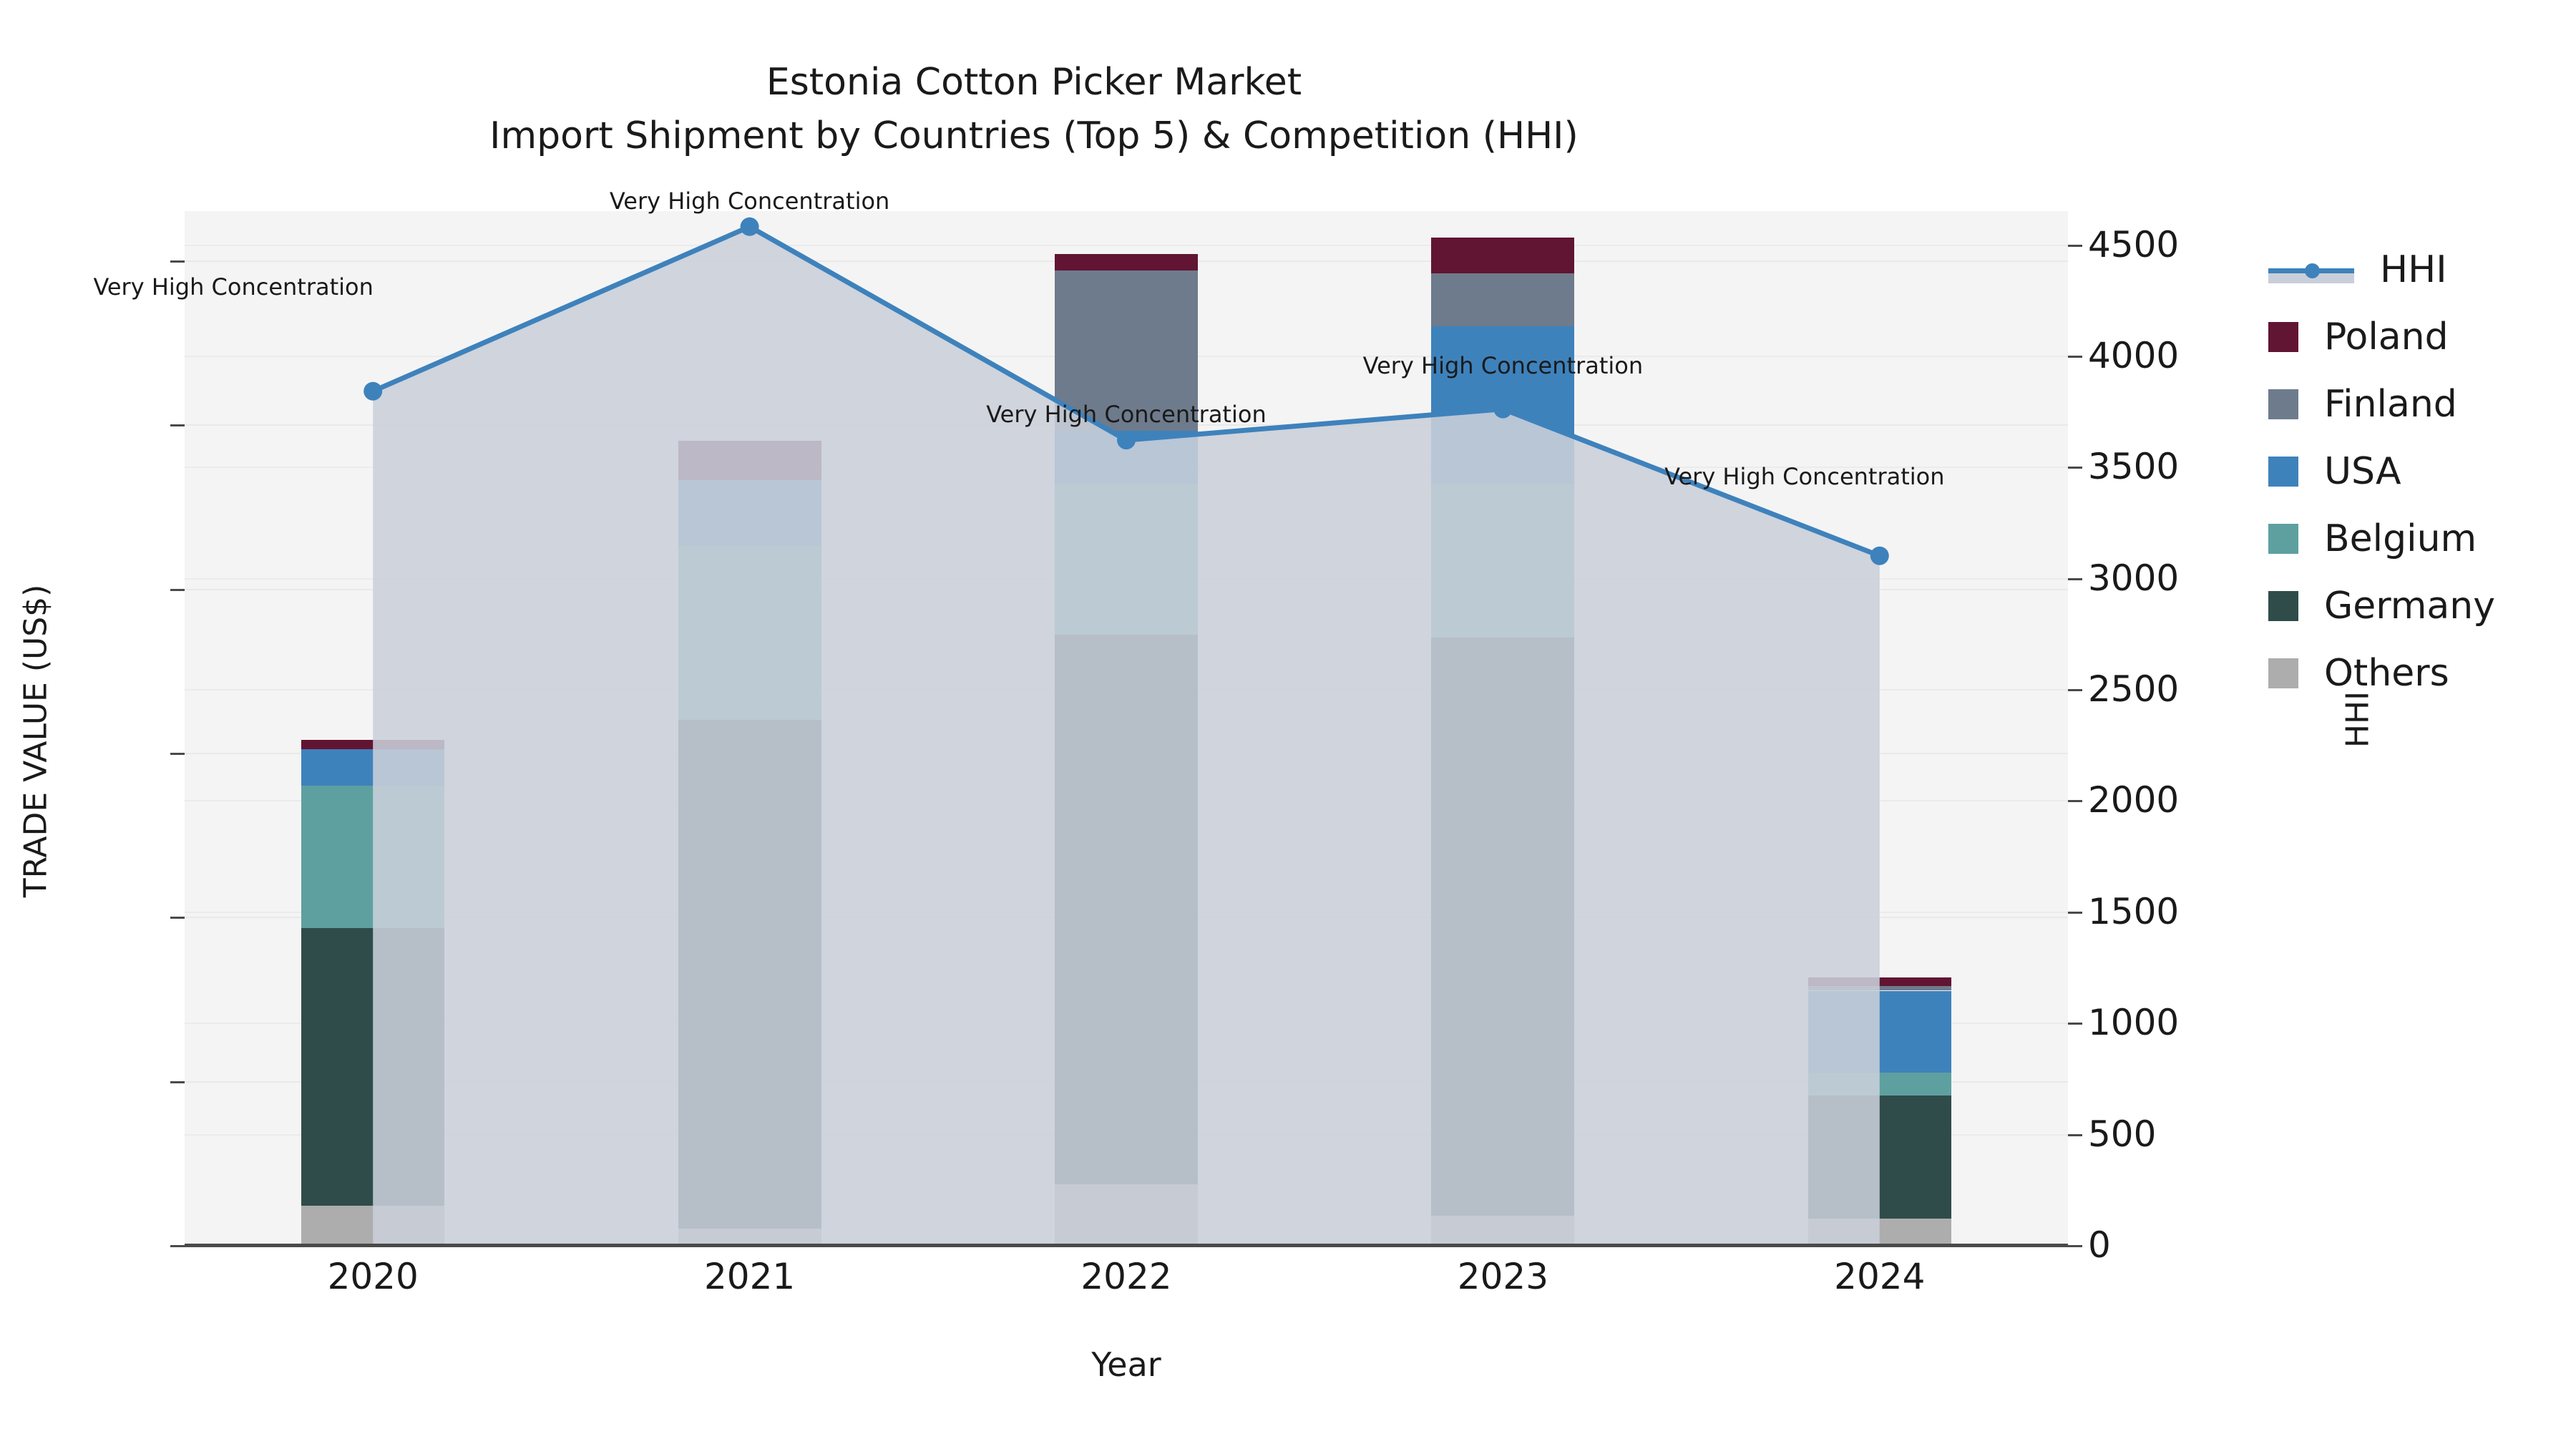  Describe the element at coordinates (233, 287) in the screenshot. I see `annotation-2020: Very High Concentration` at that location.